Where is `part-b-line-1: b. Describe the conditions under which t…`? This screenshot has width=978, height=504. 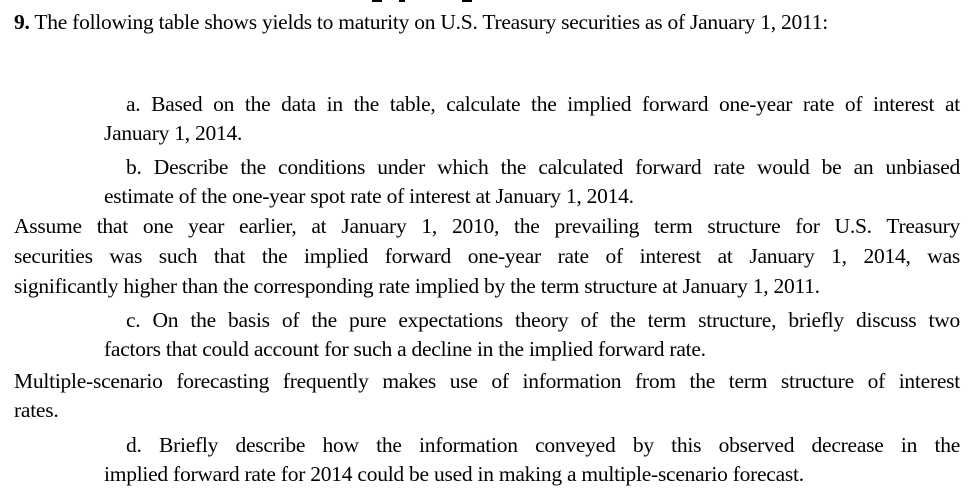 part-b-line-1: b. Describe the conditions under which t… is located at coordinates (543, 167).